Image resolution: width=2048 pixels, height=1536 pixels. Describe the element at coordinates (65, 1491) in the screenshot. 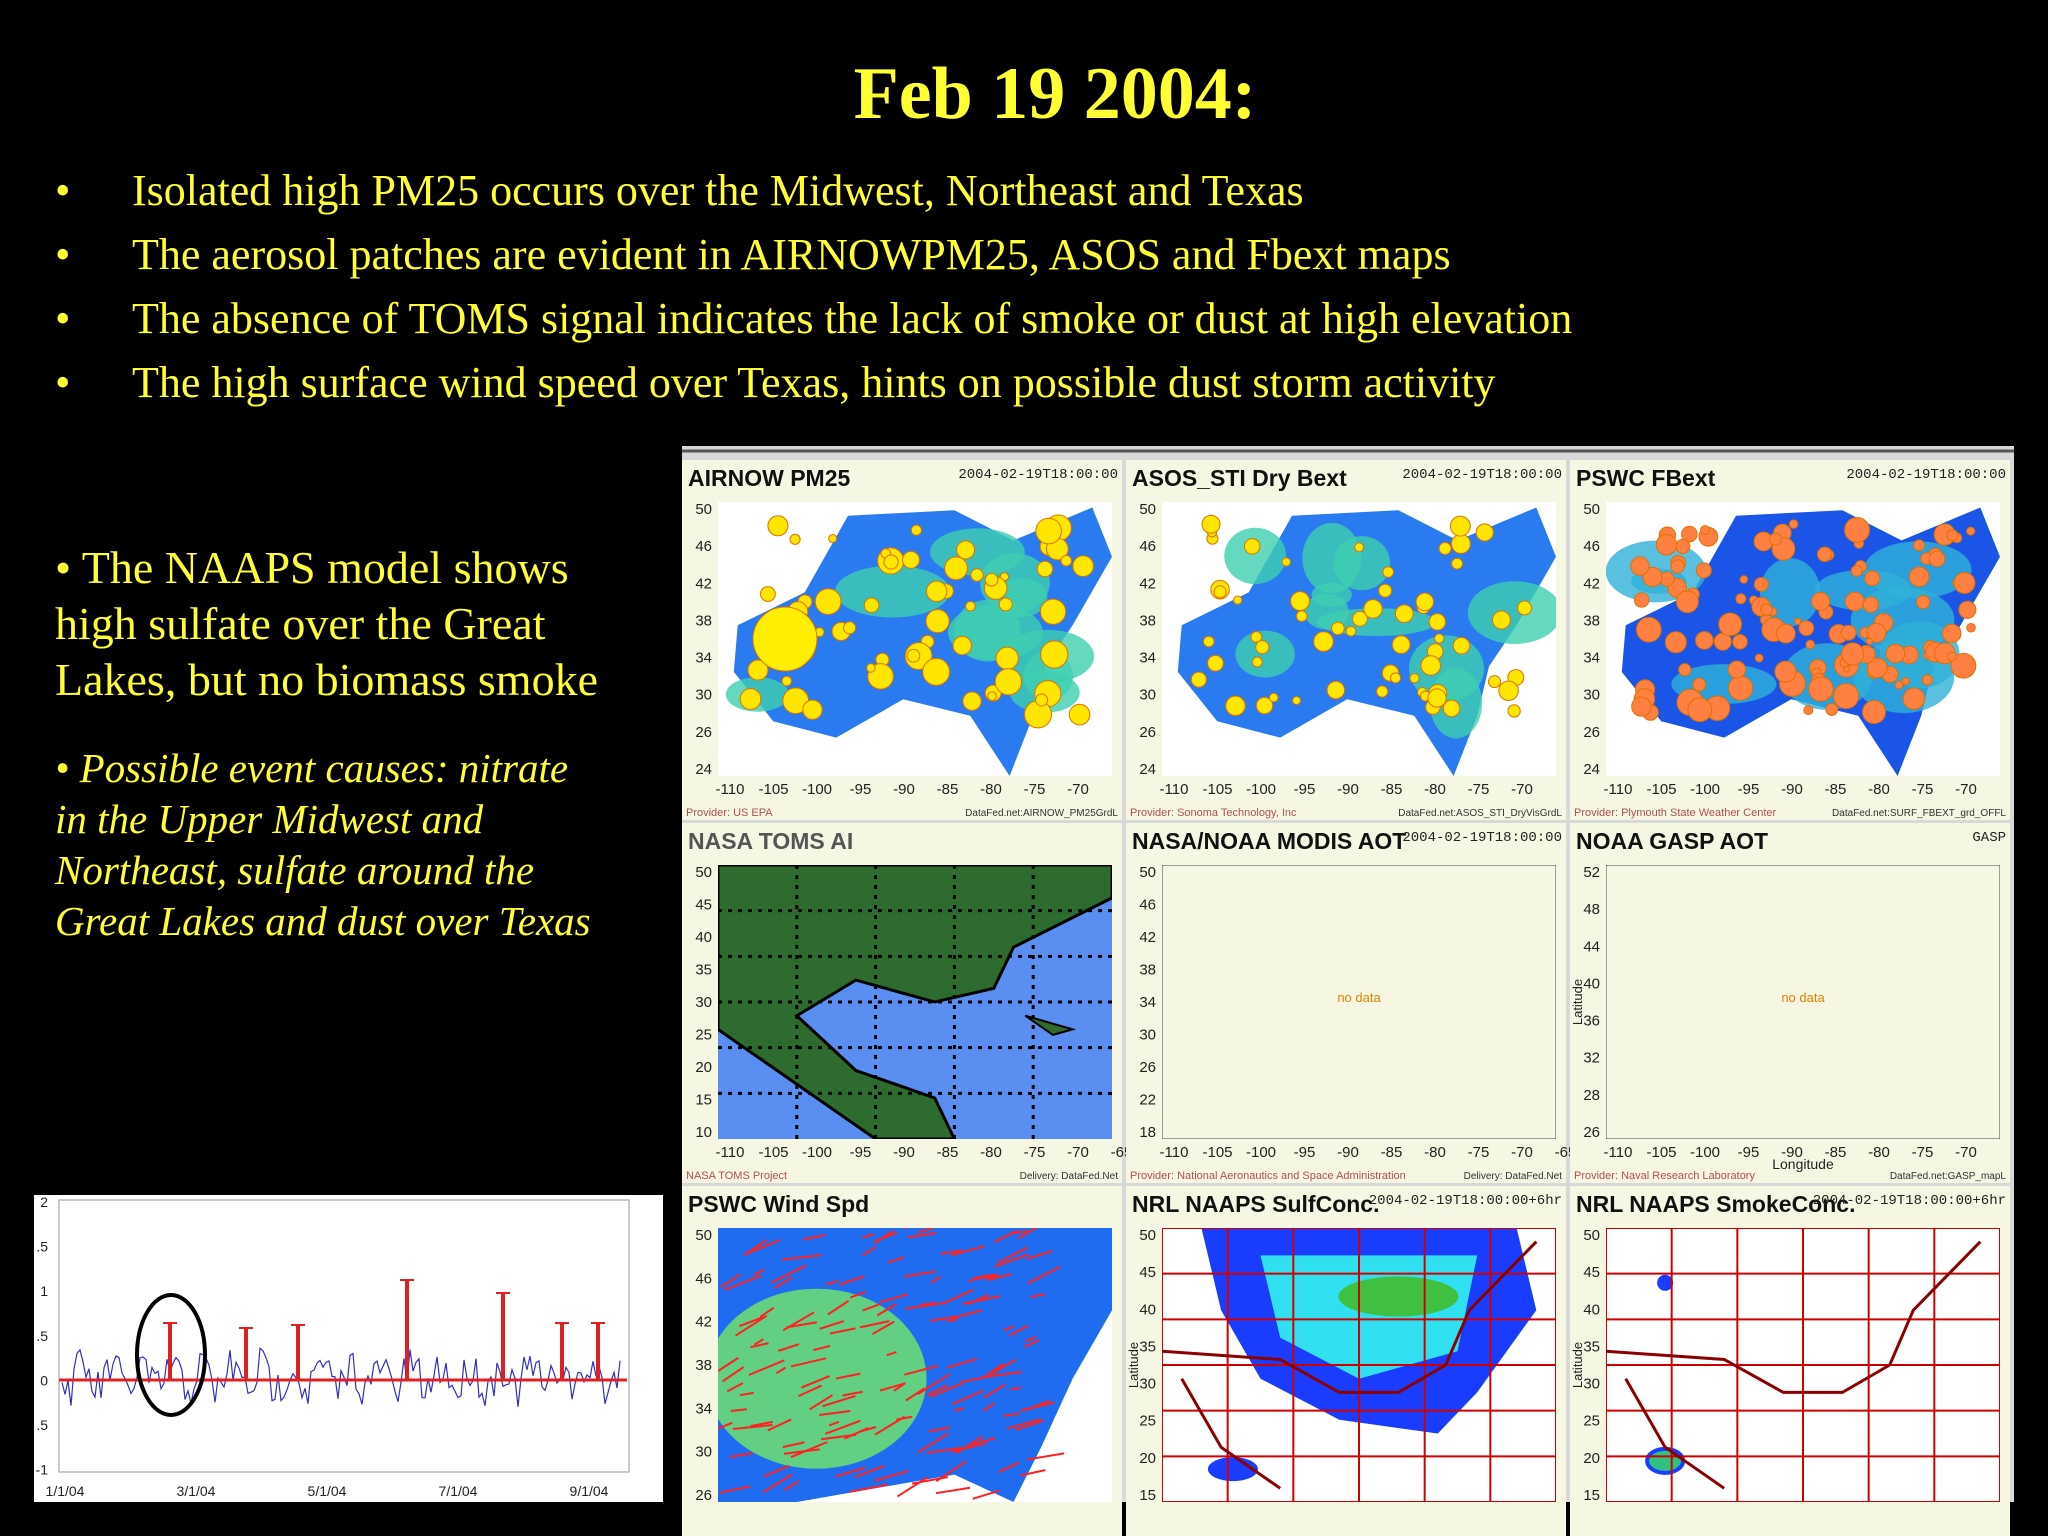

I see `inset-x-tick-label: 1/1/04` at that location.